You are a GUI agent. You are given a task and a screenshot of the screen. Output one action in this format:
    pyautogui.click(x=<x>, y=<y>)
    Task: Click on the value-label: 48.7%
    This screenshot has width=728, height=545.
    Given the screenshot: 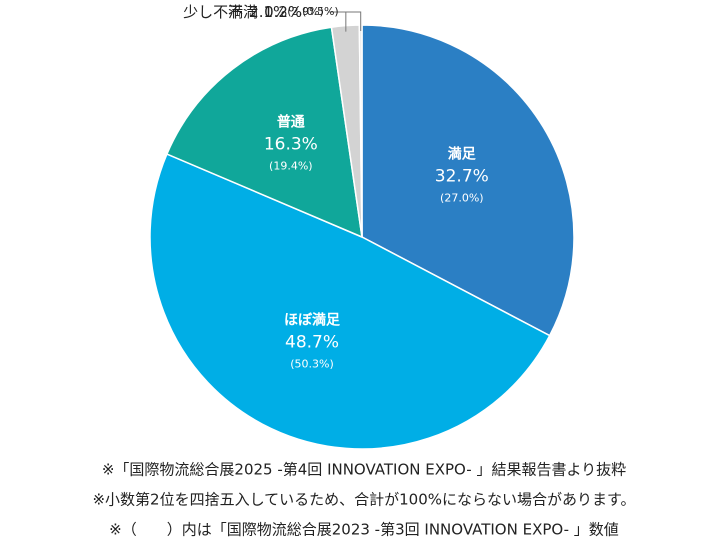 What is the action you would take?
    pyautogui.click(x=312, y=342)
    